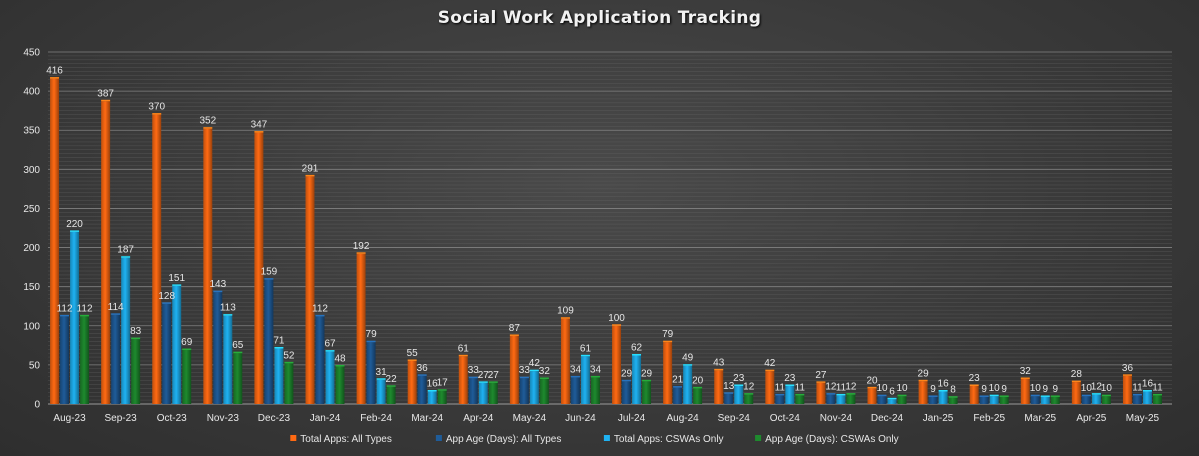 Image resolution: width=1199 pixels, height=456 pixels. Describe the element at coordinates (1143, 418) in the screenshot. I see `x-tick-label: May-25` at that location.